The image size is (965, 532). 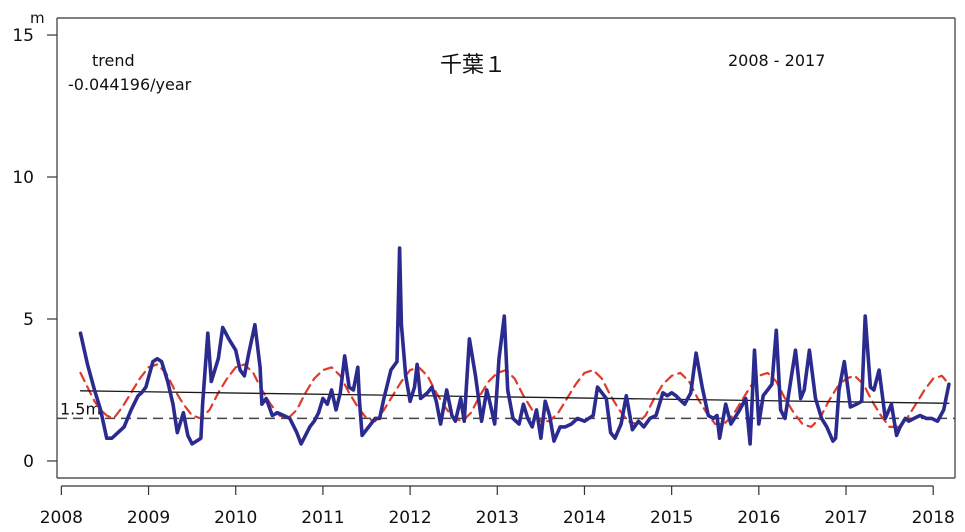 I want to click on seasonal-series-line, so click(x=515, y=395).